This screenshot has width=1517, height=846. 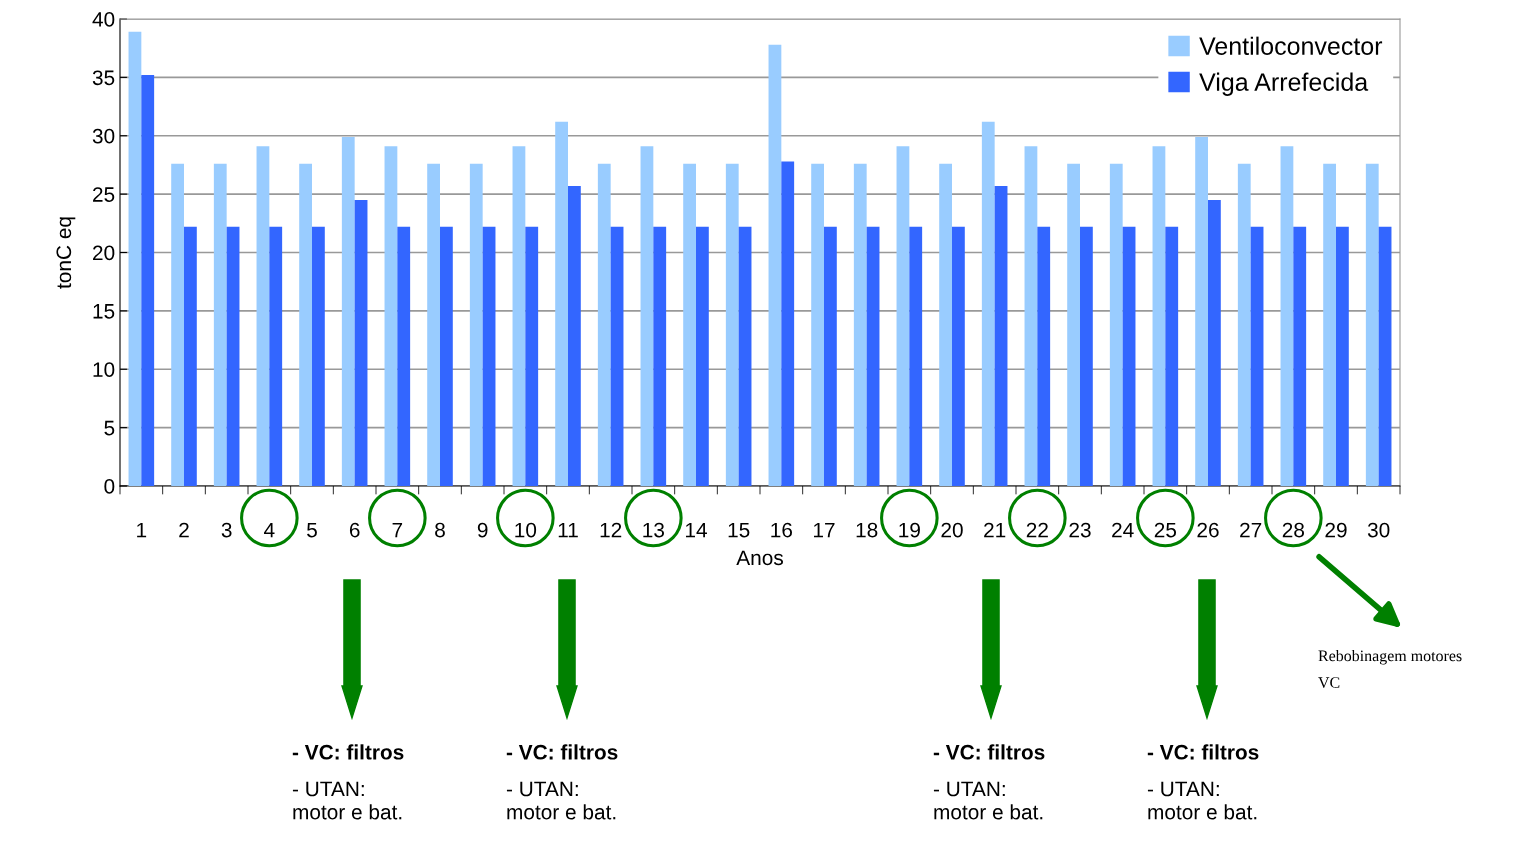 What do you see at coordinates (1293, 530) in the screenshot?
I see `x-tick-label: 28` at bounding box center [1293, 530].